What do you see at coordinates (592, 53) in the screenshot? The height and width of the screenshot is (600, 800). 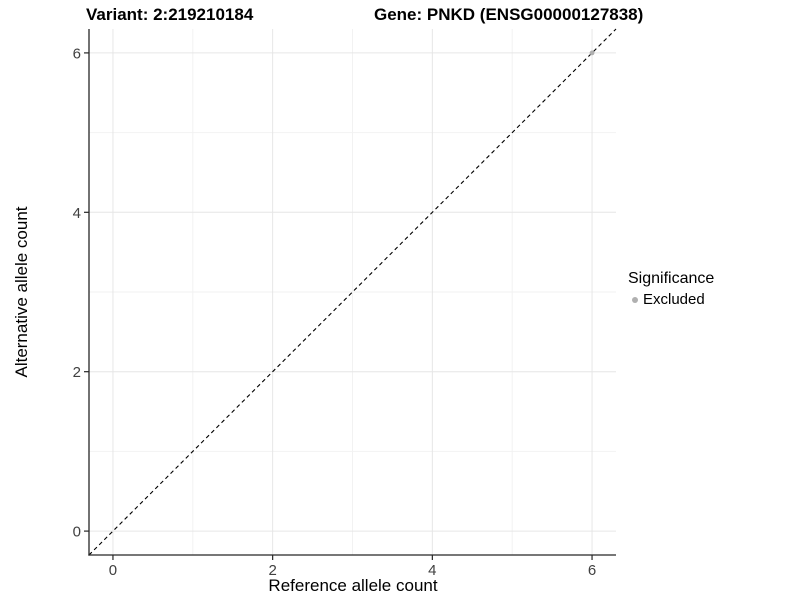 I see `data-point` at bounding box center [592, 53].